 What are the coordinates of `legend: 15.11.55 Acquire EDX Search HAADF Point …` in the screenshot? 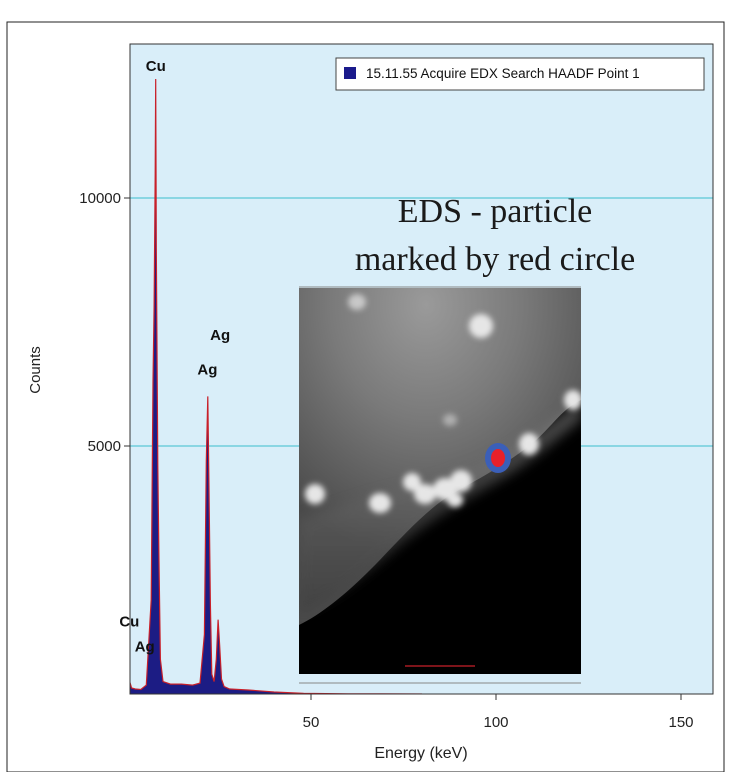 It's located at (520, 74).